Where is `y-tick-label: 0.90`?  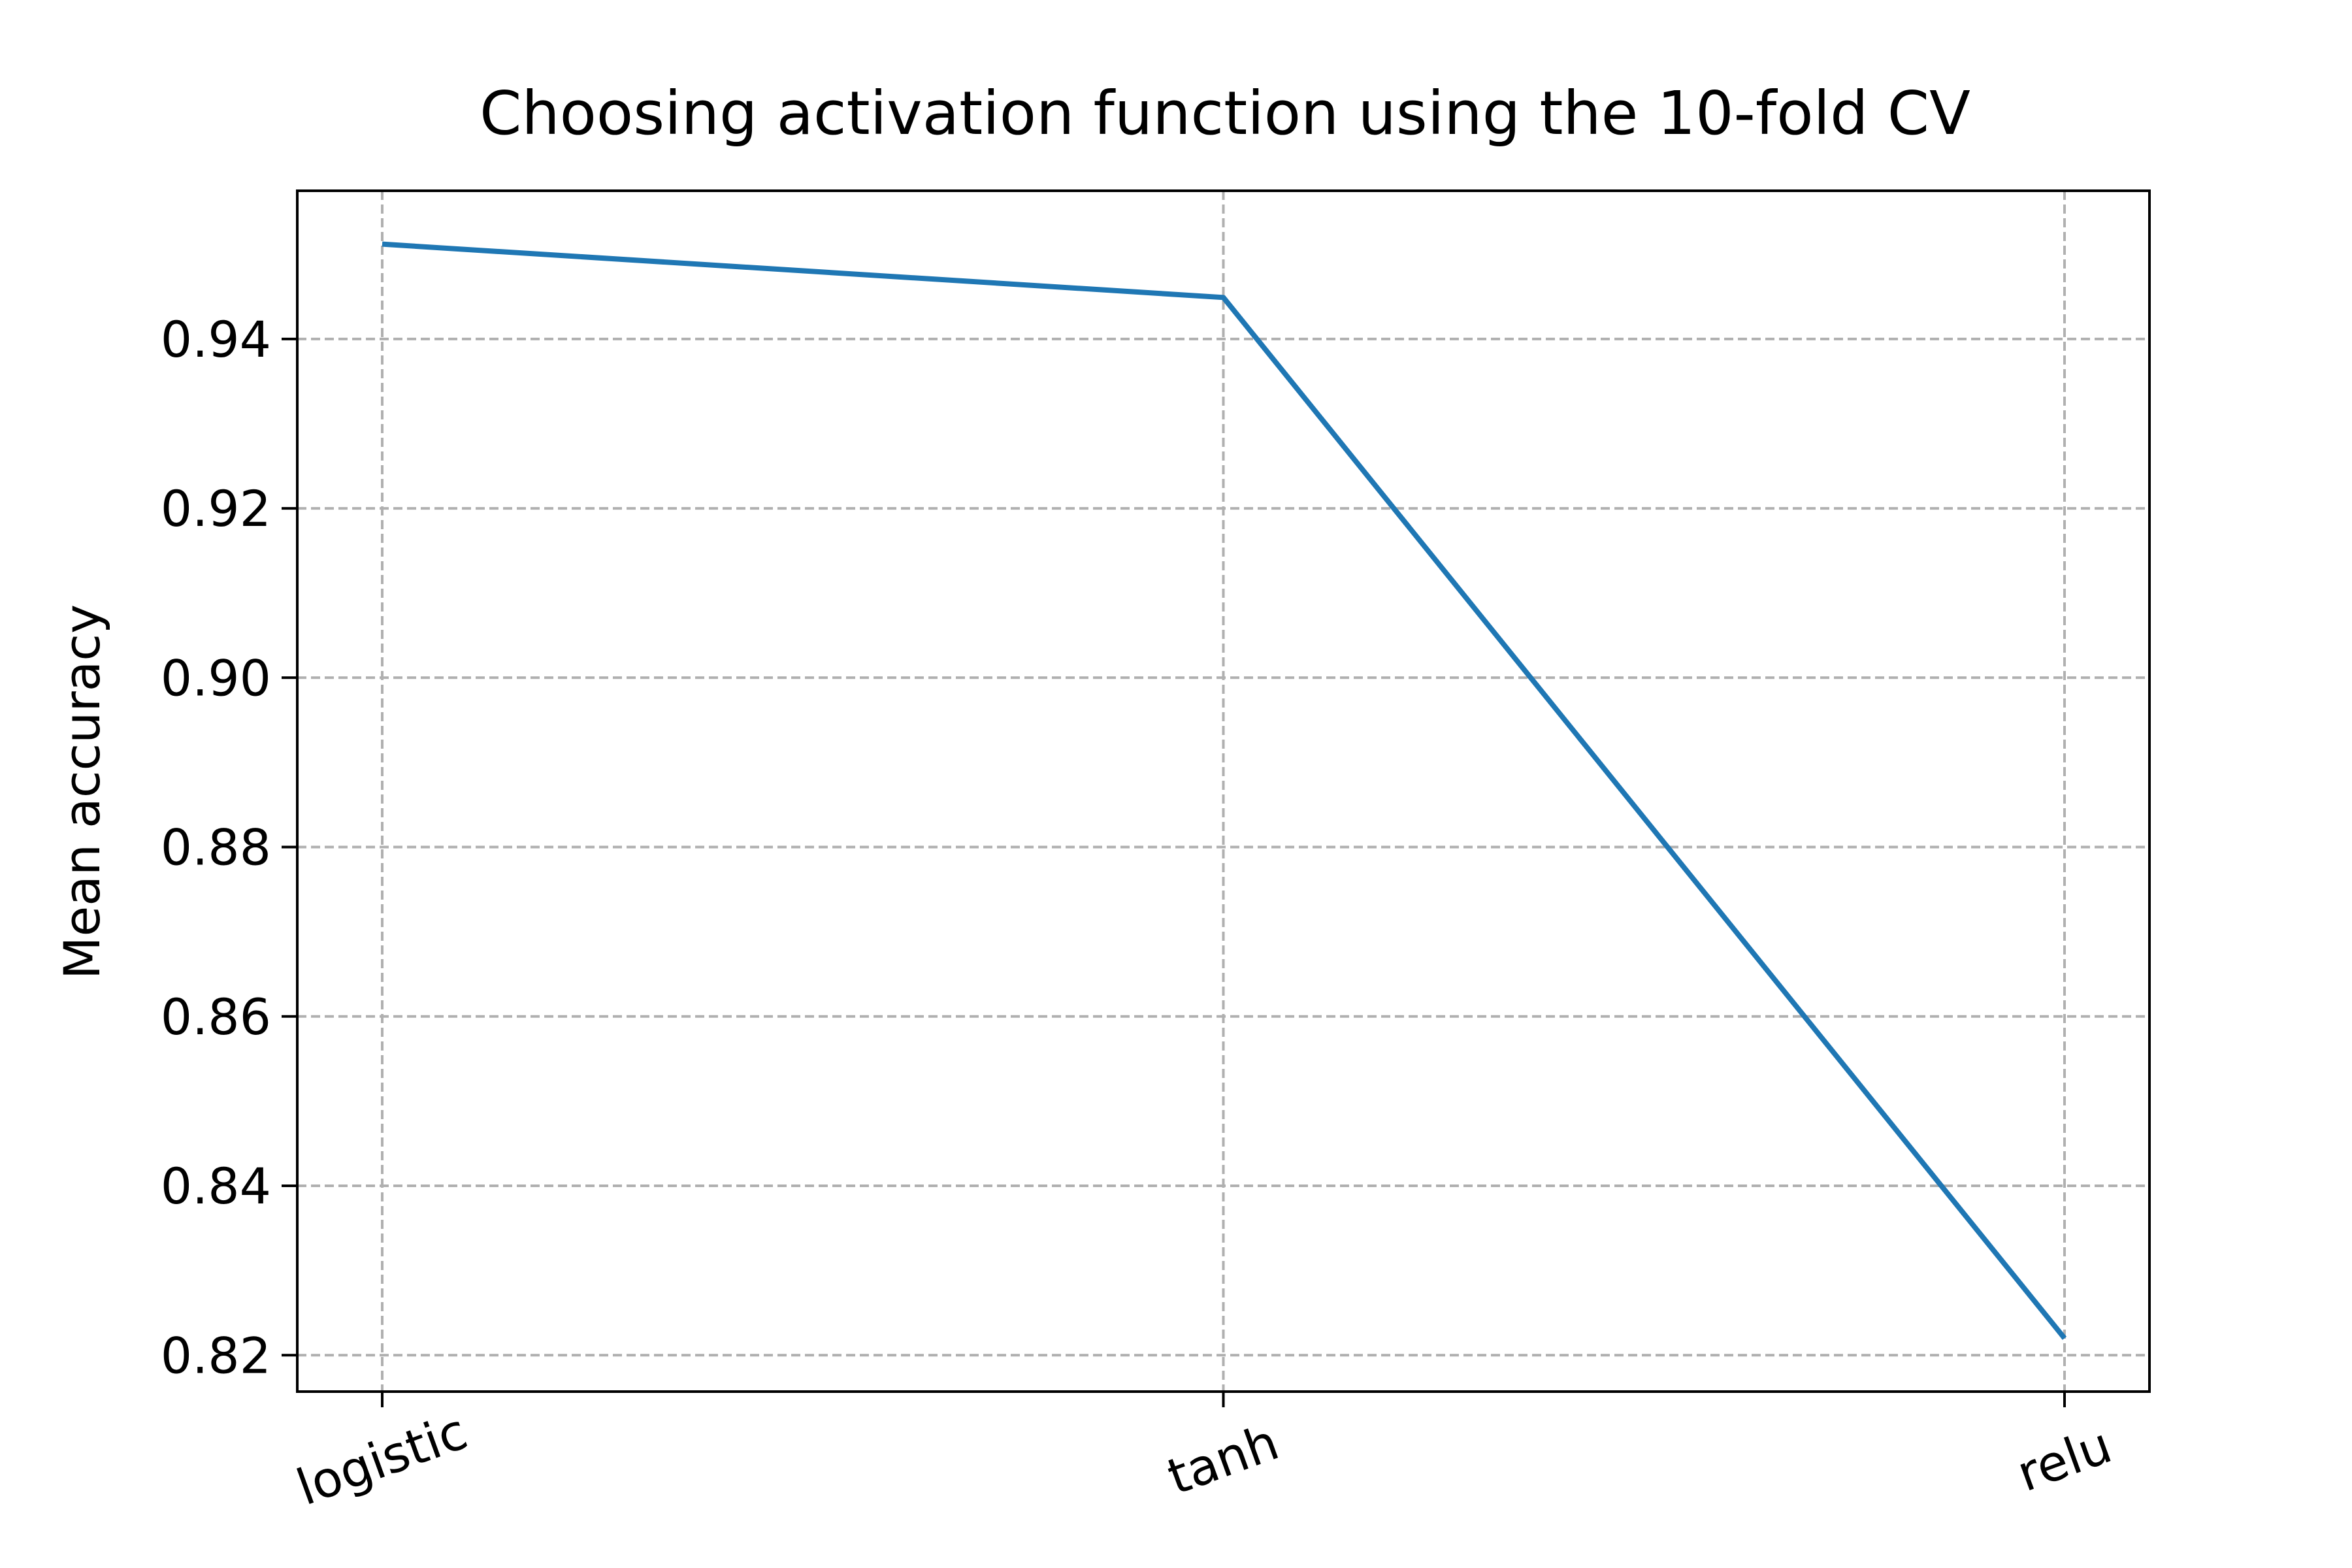
y-tick-label: 0.90 is located at coordinates (216, 678).